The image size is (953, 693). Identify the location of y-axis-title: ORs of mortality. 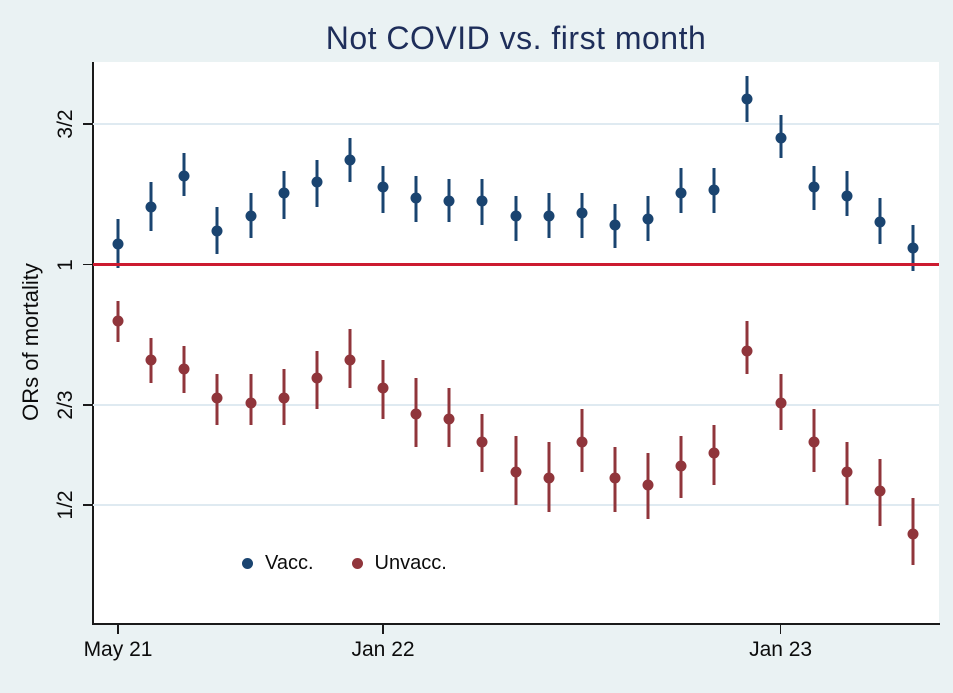
(30, 342).